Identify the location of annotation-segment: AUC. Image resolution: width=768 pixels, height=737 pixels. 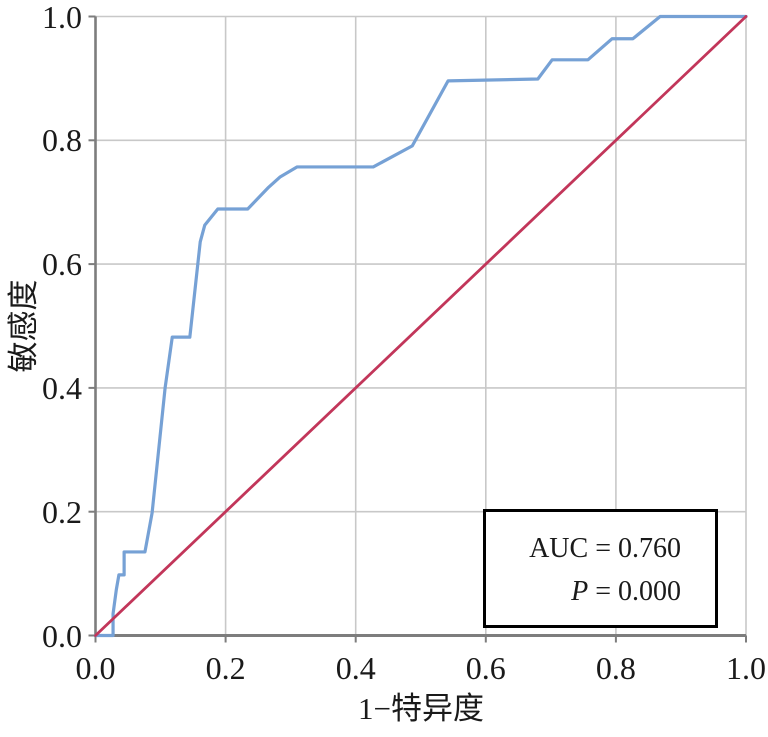
(559, 548).